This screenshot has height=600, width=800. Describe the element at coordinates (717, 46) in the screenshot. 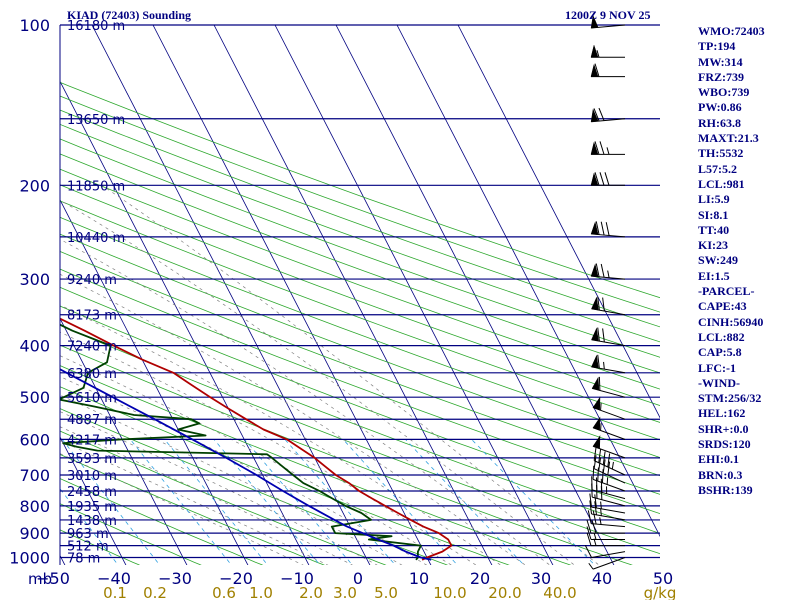

I see `stat-line: TP:194` at that location.